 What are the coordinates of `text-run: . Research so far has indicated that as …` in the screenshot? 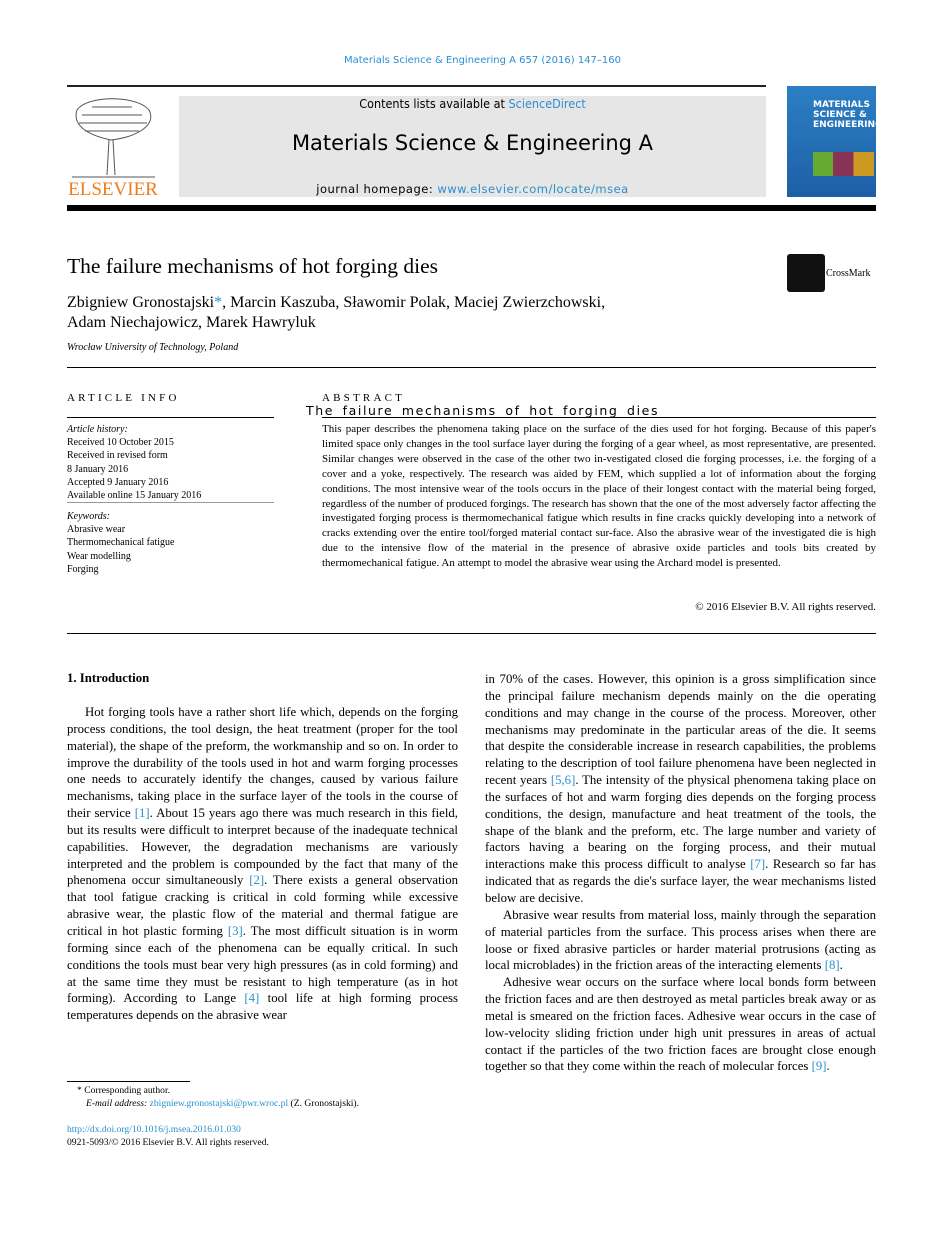 It's located at (680, 881).